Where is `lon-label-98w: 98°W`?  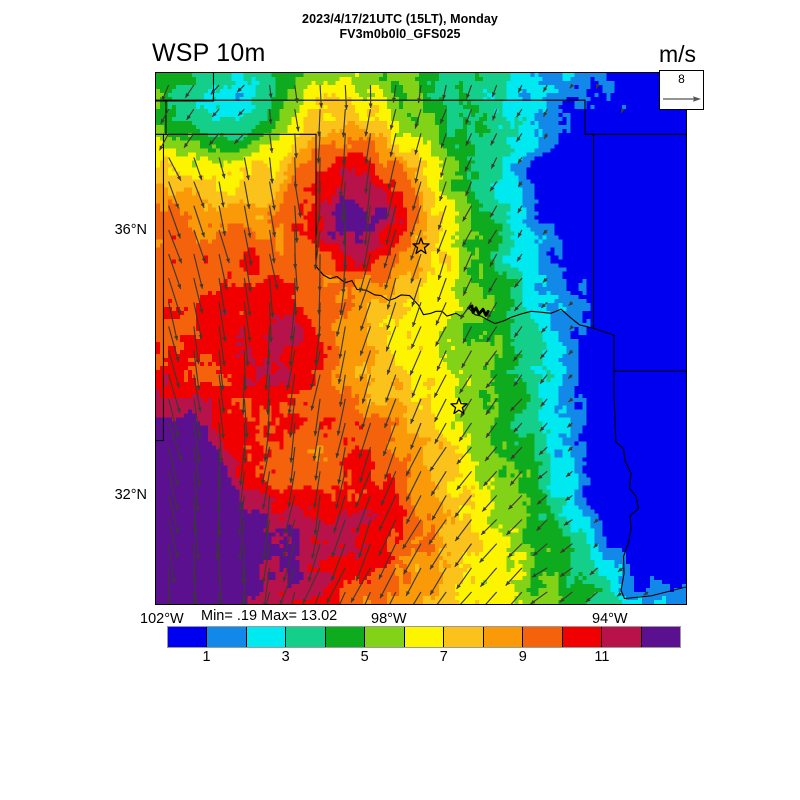 lon-label-98w: 98°W is located at coordinates (389, 619).